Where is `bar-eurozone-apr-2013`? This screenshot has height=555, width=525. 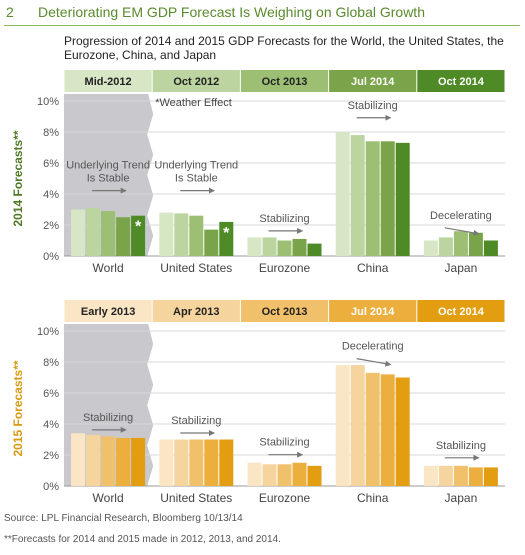
bar-eurozone-apr-2013 is located at coordinates (269, 475).